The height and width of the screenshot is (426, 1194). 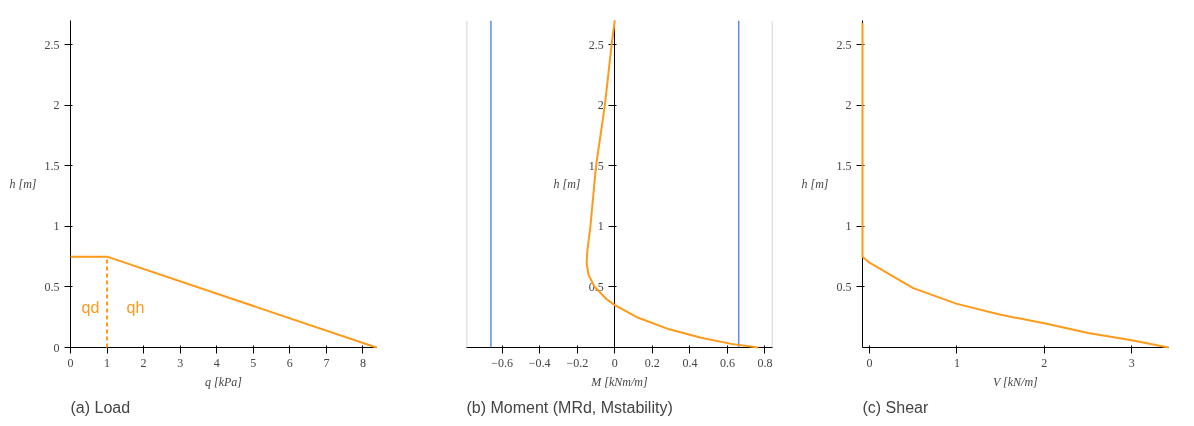 I want to click on x-axis-title: M [kNm/m], so click(x=619, y=381).